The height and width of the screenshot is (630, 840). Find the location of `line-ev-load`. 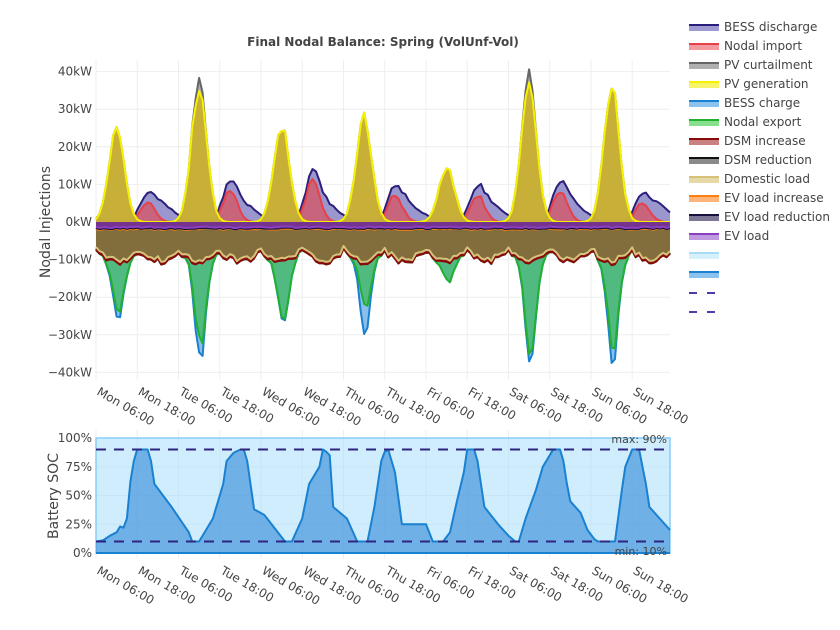

line-ev-load is located at coordinates (383, 227).